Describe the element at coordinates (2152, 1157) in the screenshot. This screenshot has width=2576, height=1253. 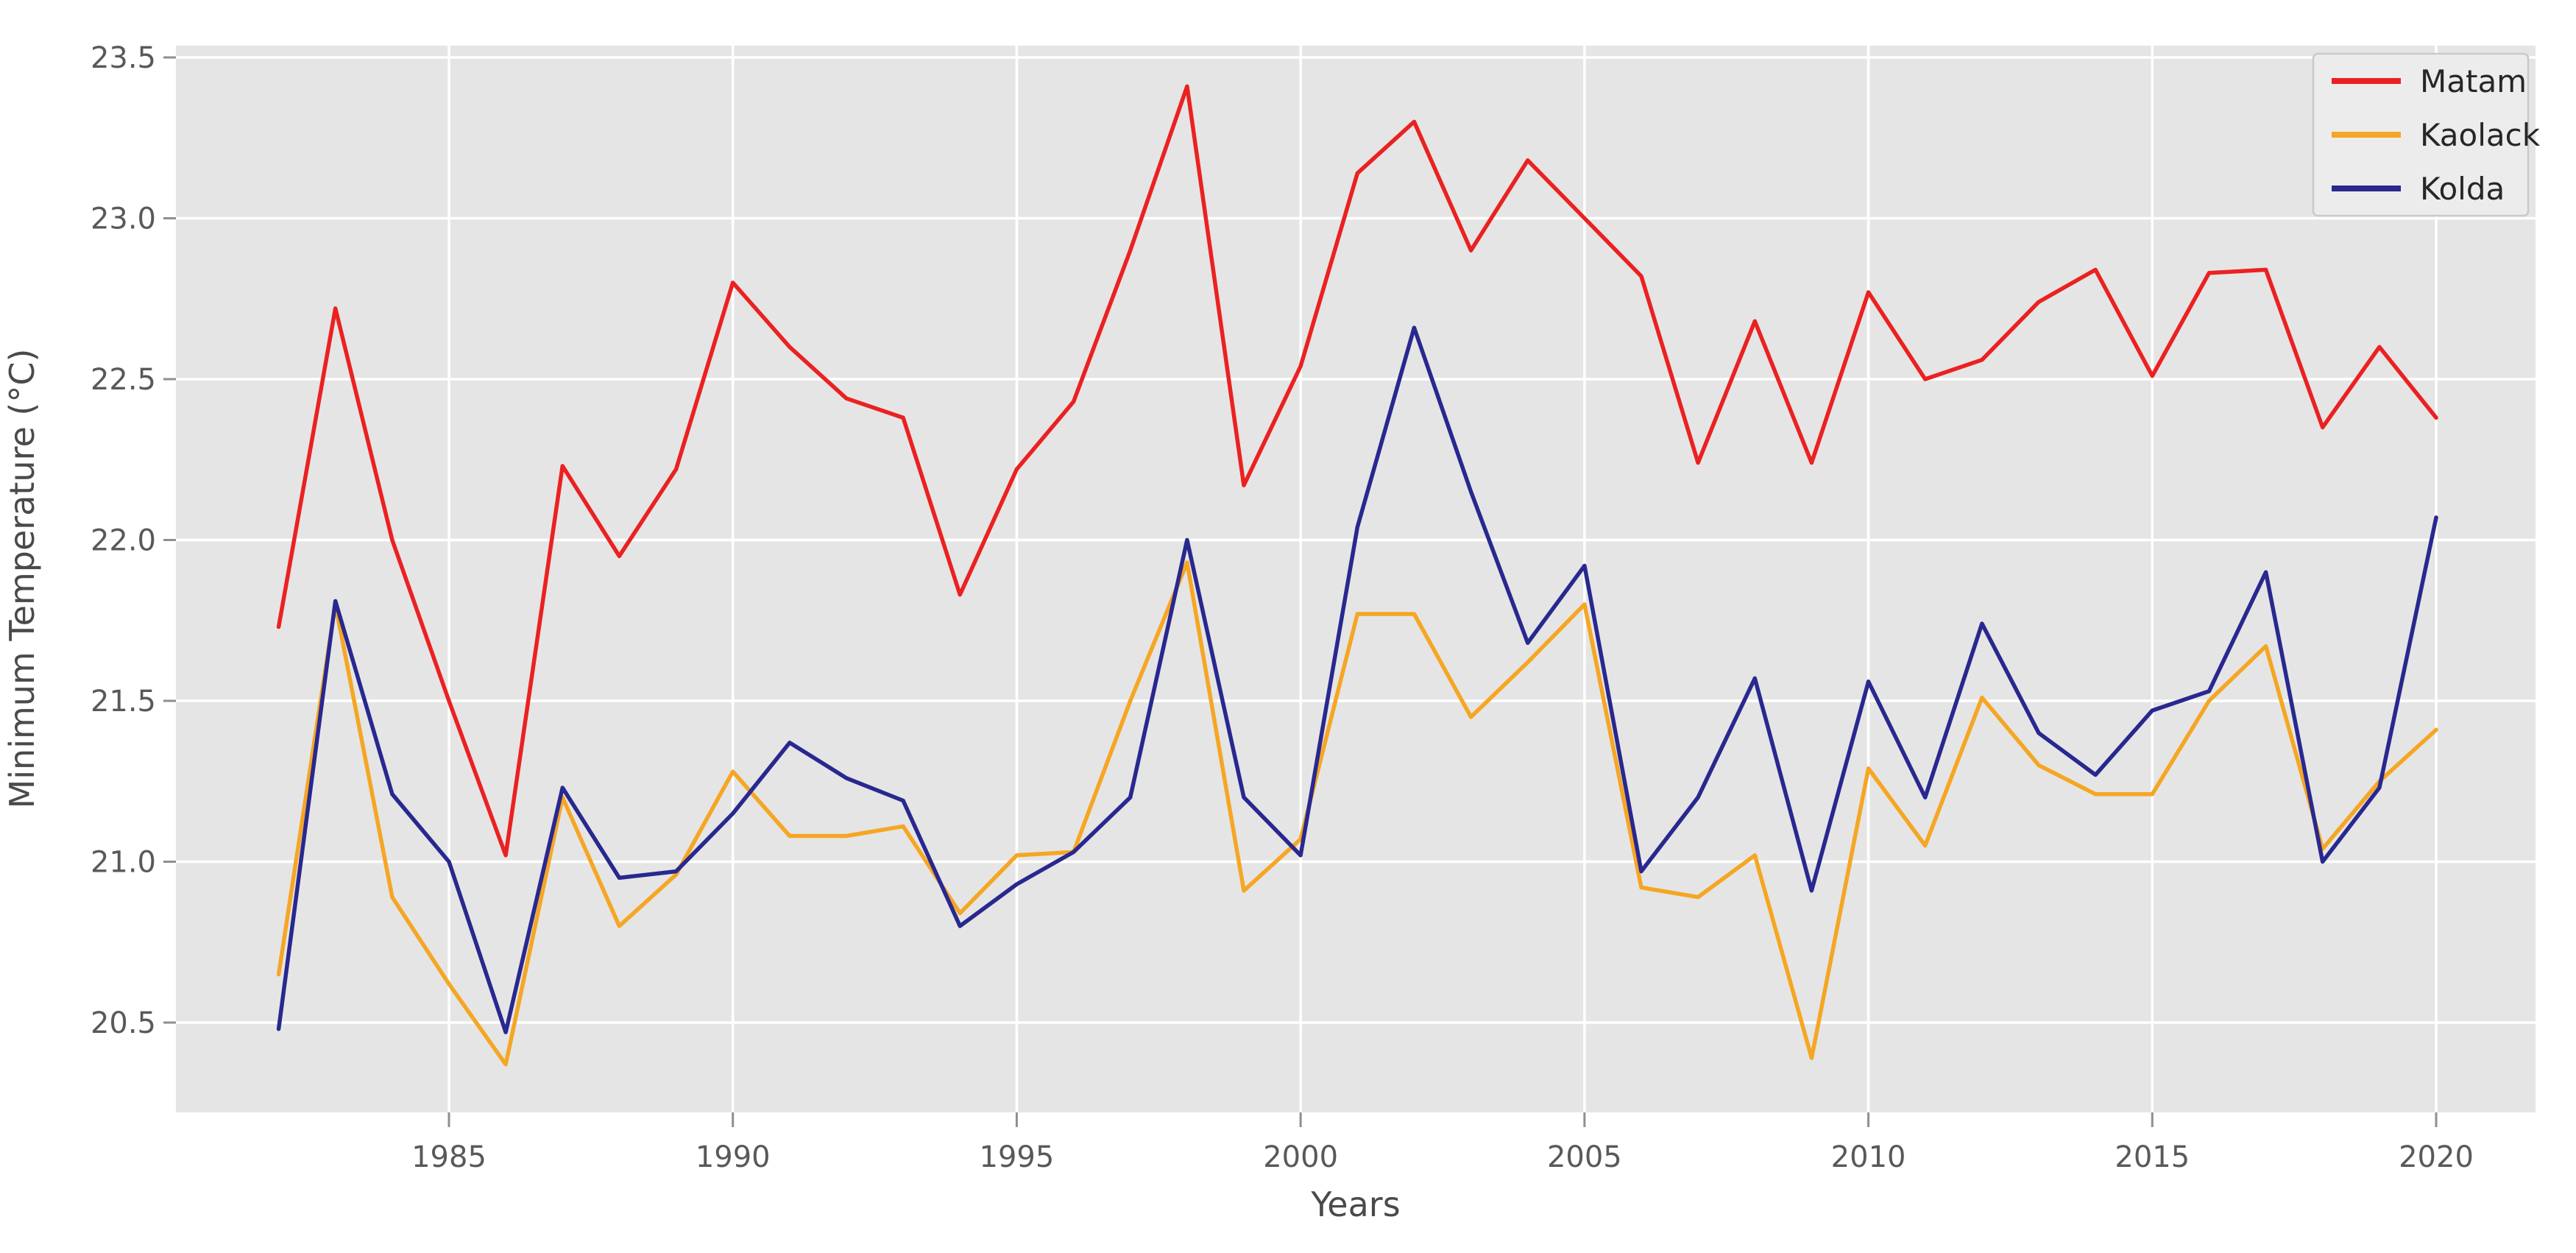
I see `x-tick-label-2015: 2015` at that location.